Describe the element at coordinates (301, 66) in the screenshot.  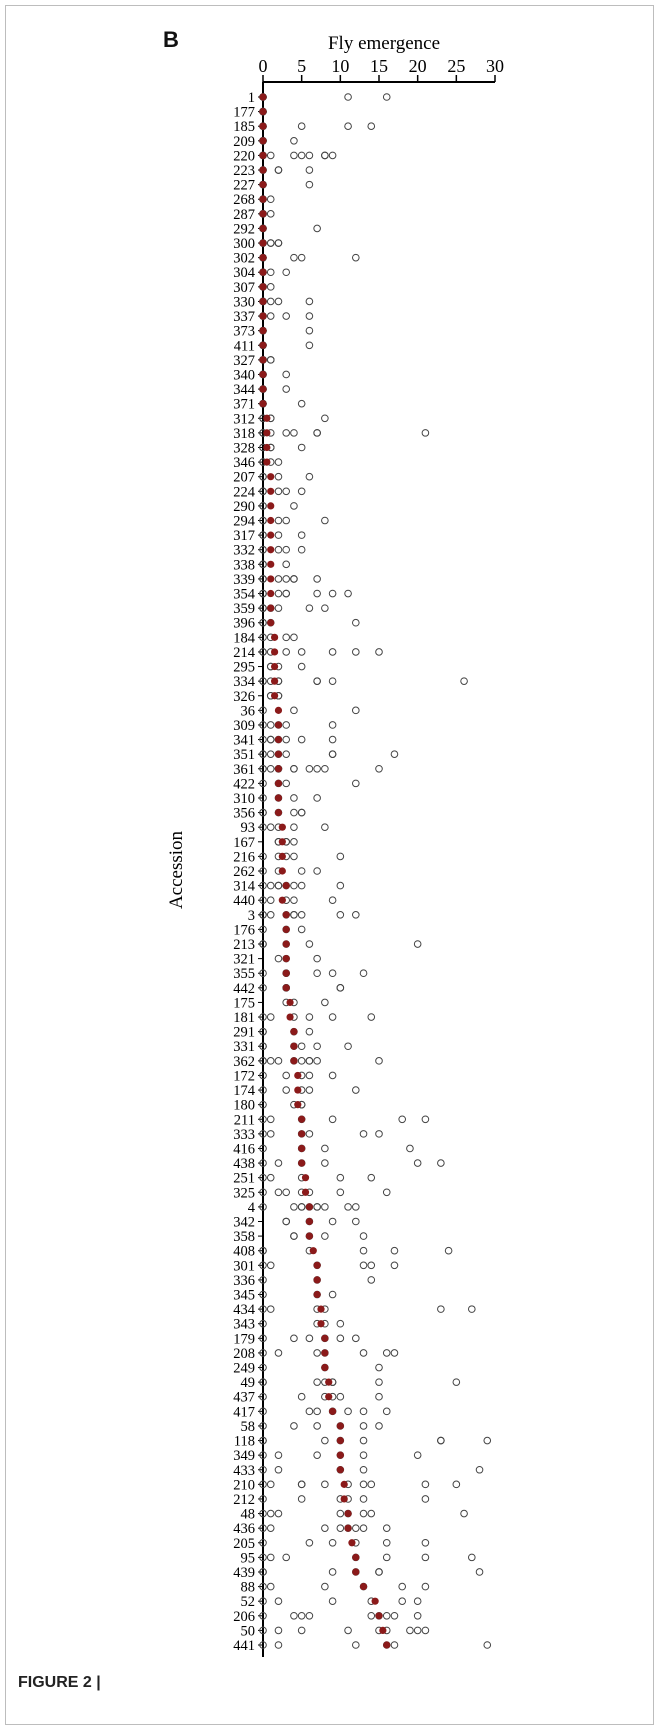
I see `x-tick-label: 5` at that location.